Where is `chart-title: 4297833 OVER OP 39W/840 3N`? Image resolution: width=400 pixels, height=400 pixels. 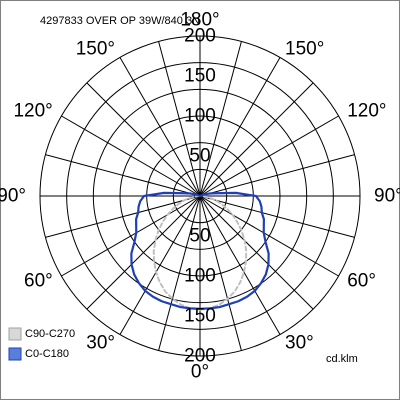
chart-title: 4297833 OVER OP 39W/840 3N is located at coordinates (120, 21).